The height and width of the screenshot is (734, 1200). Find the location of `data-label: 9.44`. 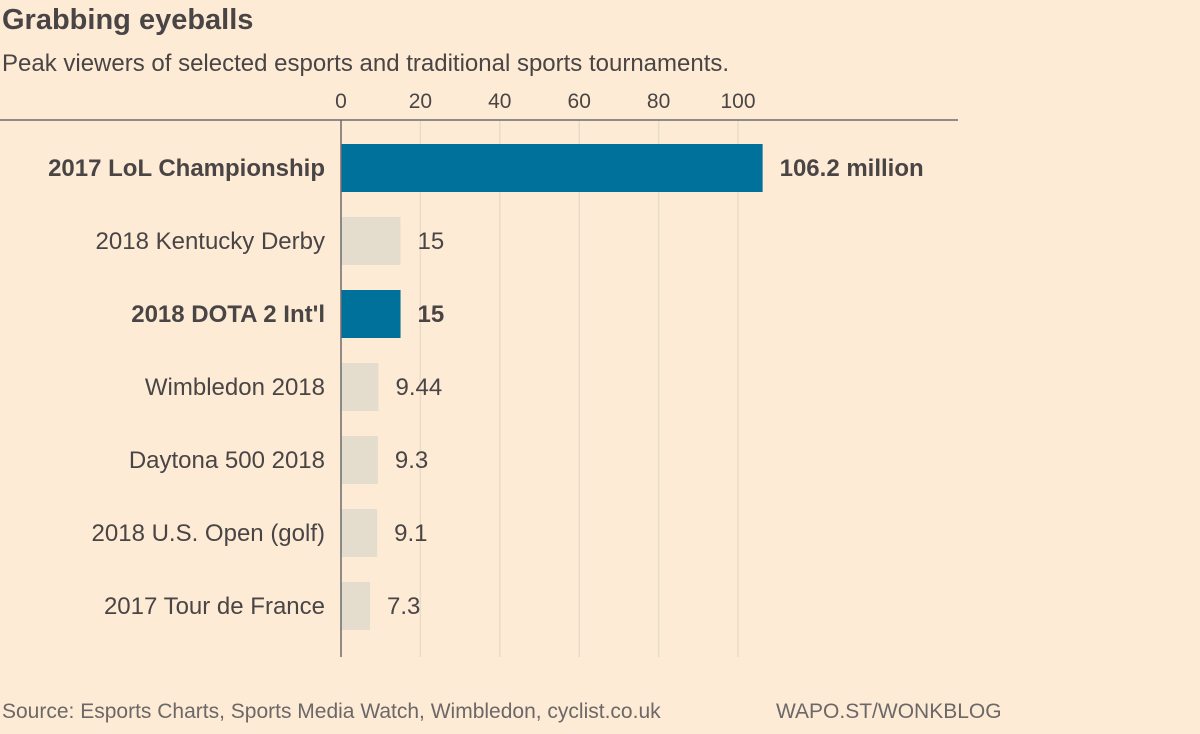

data-label: 9.44 is located at coordinates (418, 387).